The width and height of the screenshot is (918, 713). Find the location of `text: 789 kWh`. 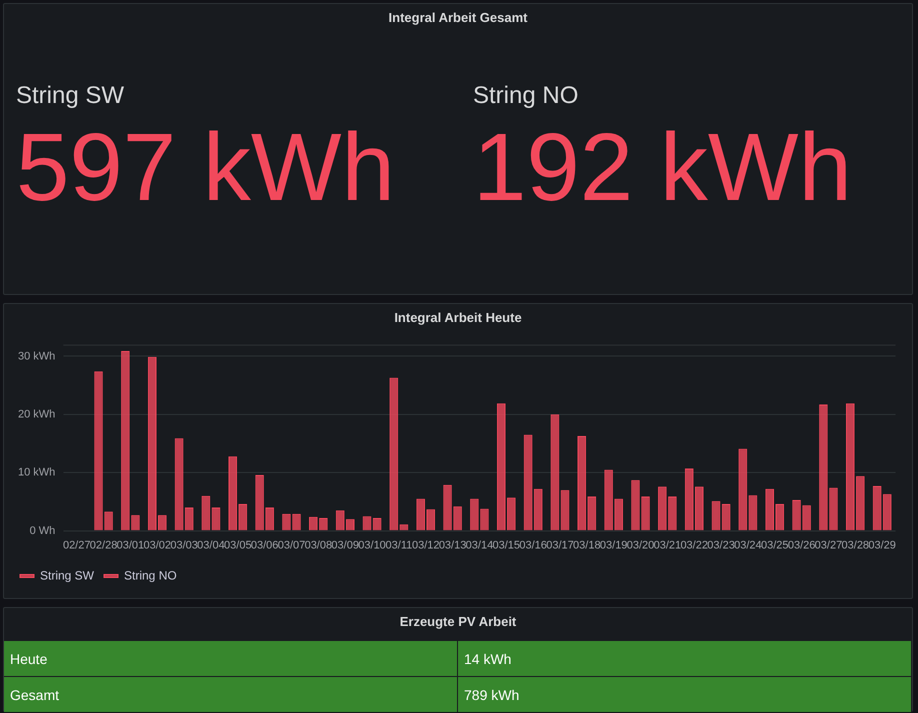

text: 789 kWh is located at coordinates (492, 694).